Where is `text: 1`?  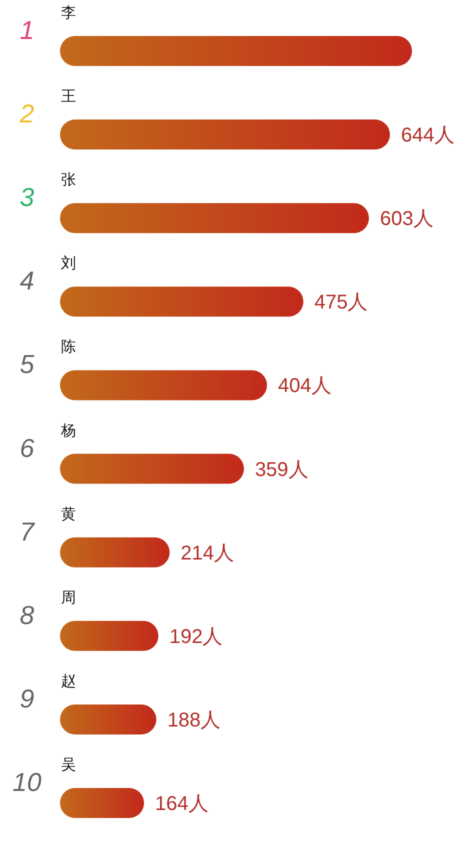 text: 1 is located at coordinates (27, 30).